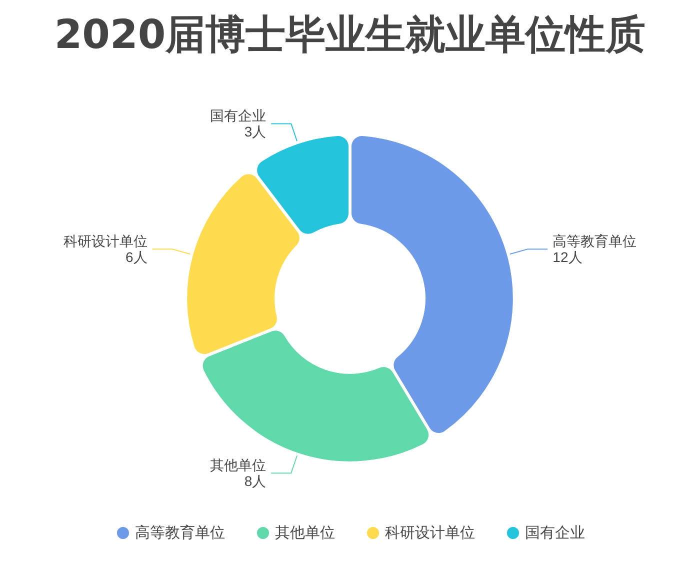 The image size is (700, 564). What do you see at coordinates (255, 481) in the screenshot?
I see `data-label: 8人` at bounding box center [255, 481].